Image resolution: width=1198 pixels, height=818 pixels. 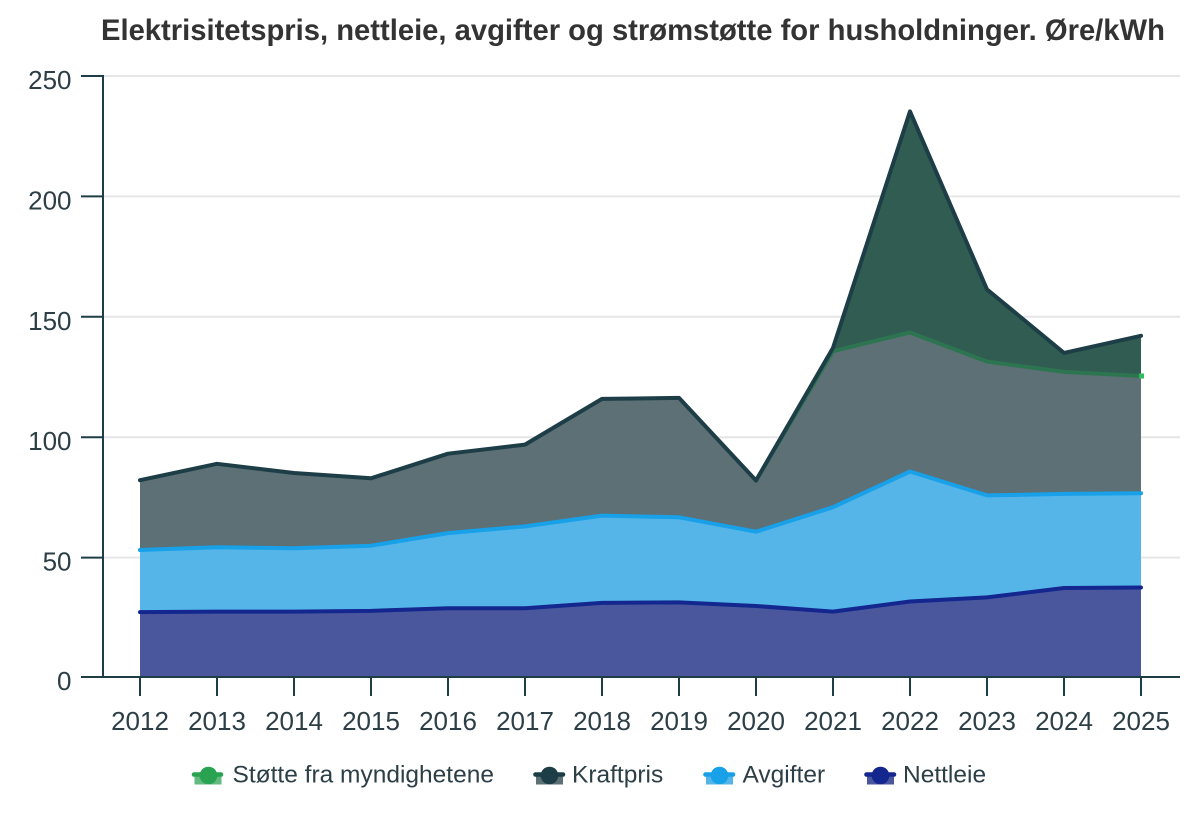 I want to click on svg-text: Avgifter, so click(x=784, y=775).